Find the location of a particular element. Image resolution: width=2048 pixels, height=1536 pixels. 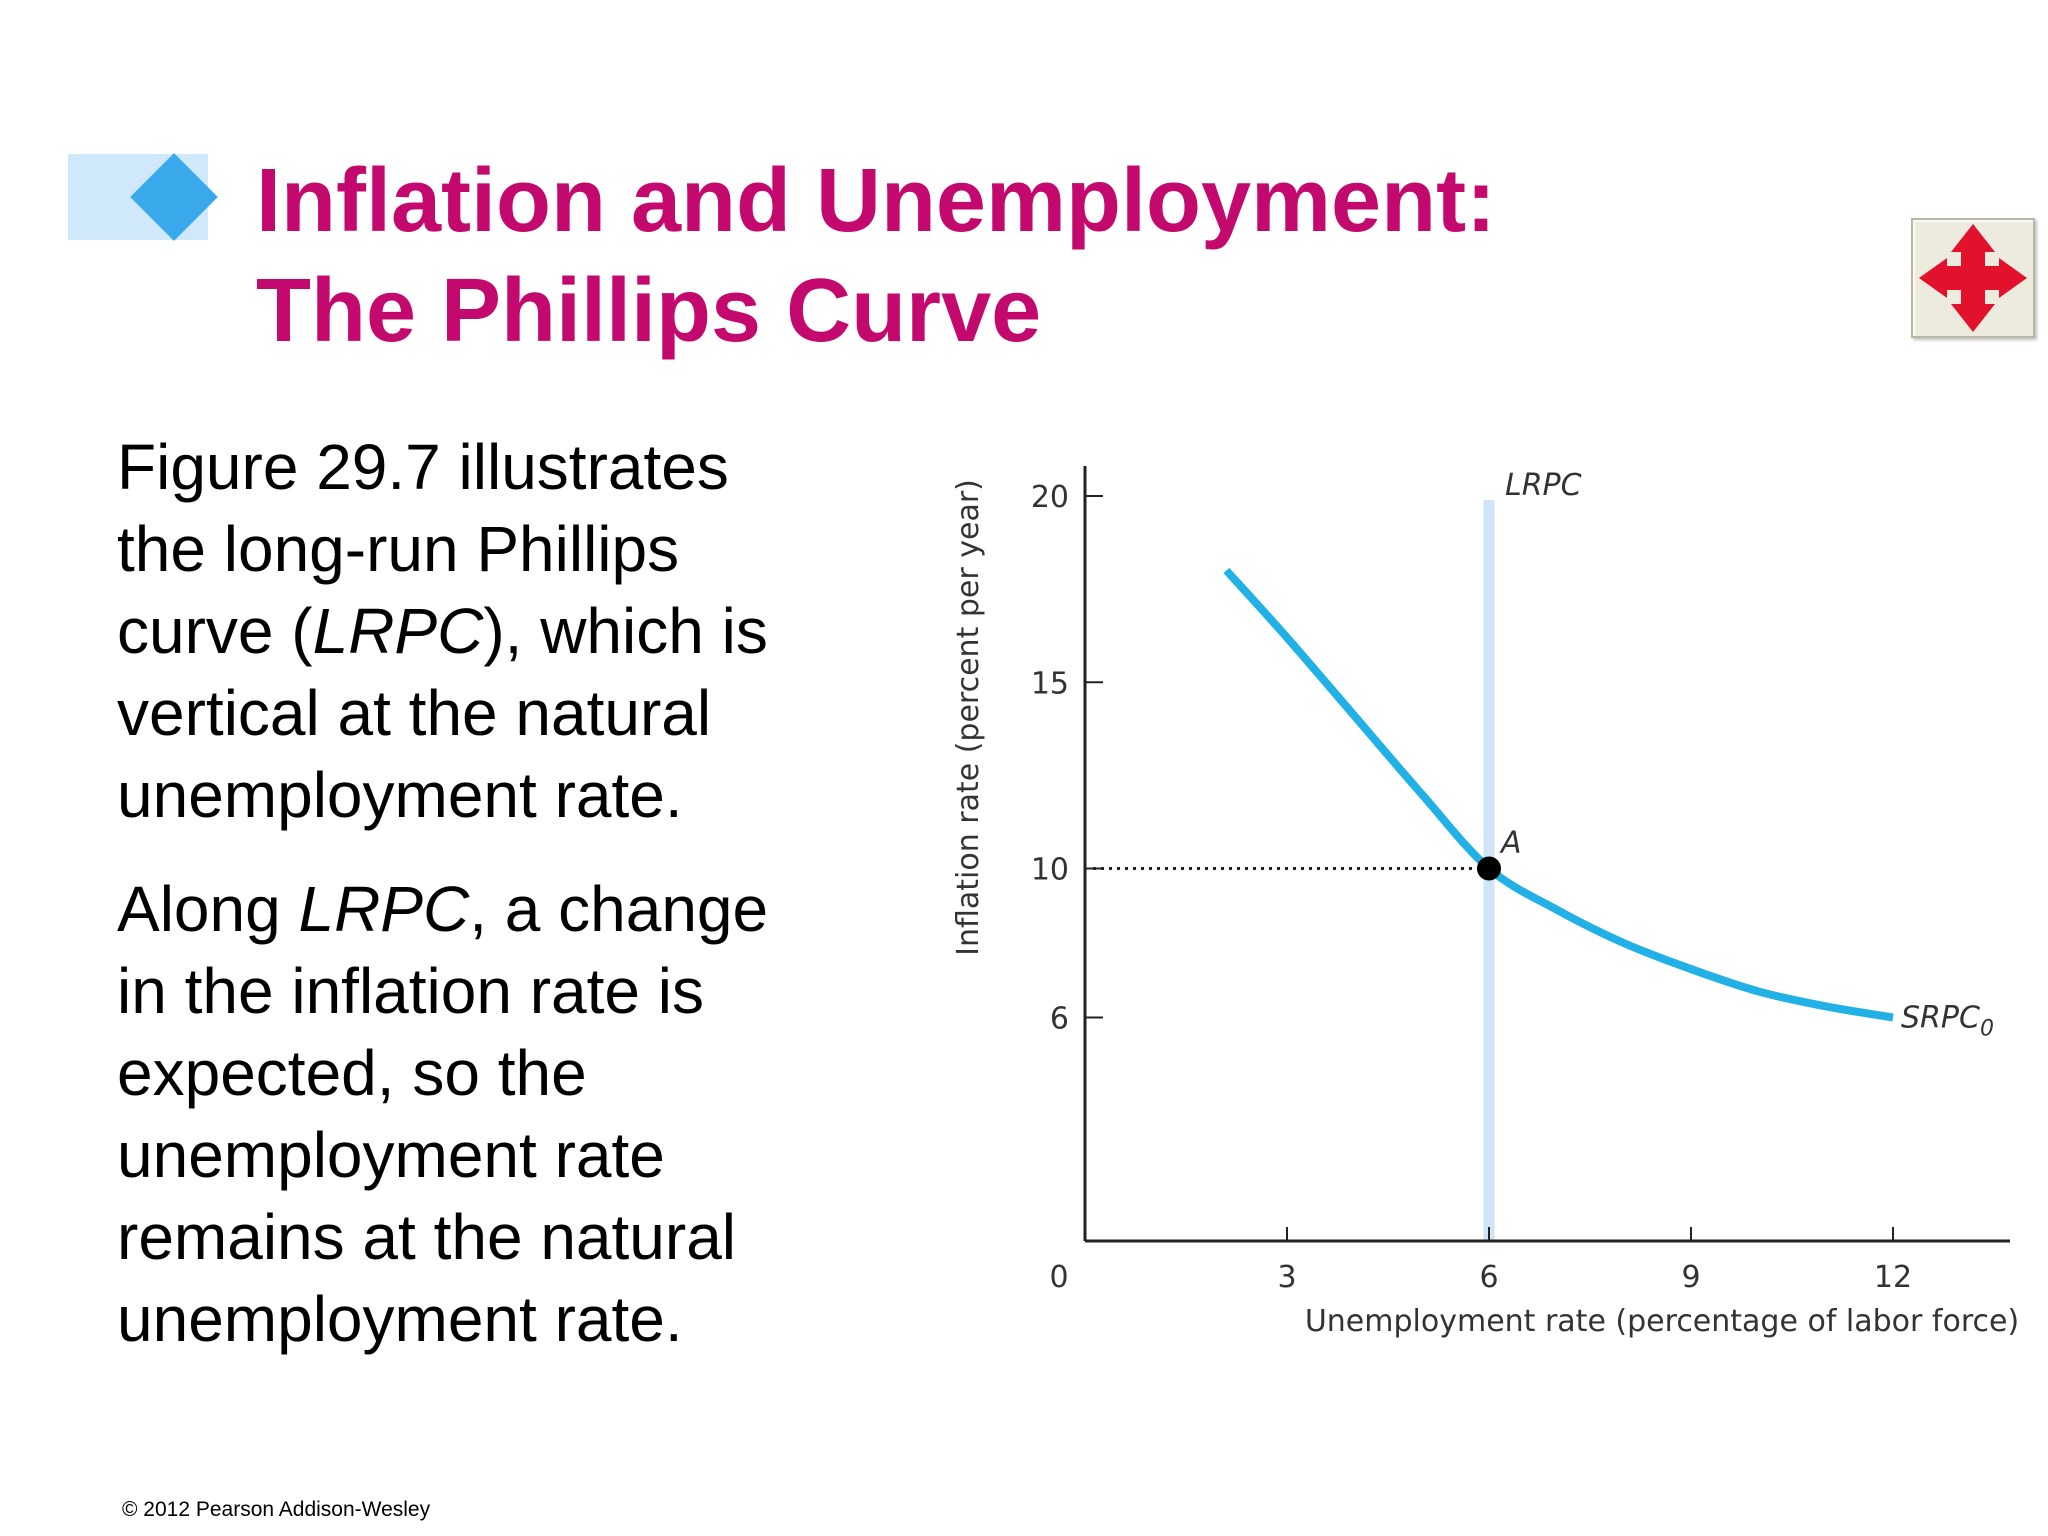

x-tick-label-6: 6 is located at coordinates (1488, 1277).